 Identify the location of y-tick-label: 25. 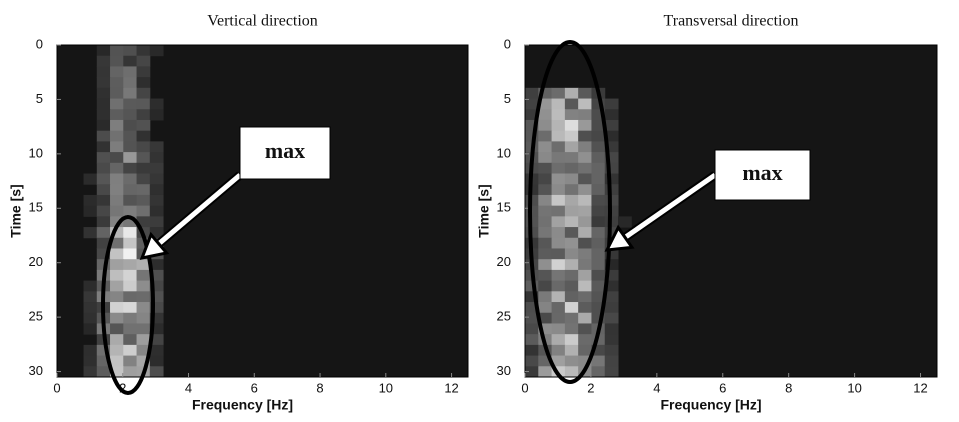
(36, 316).